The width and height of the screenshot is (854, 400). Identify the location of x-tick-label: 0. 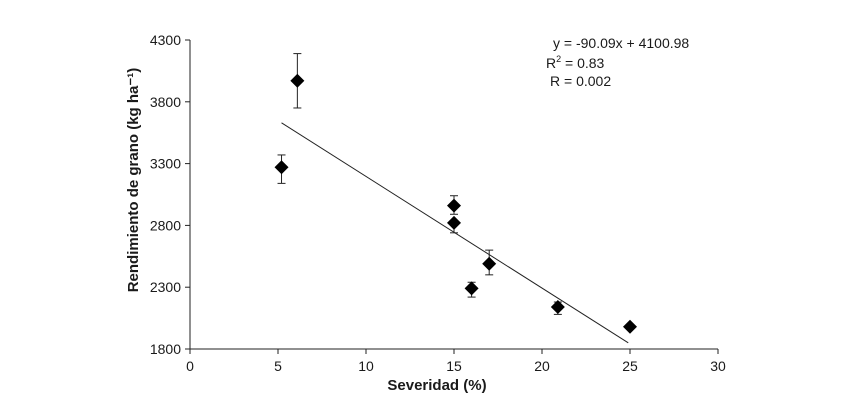
(190, 366).